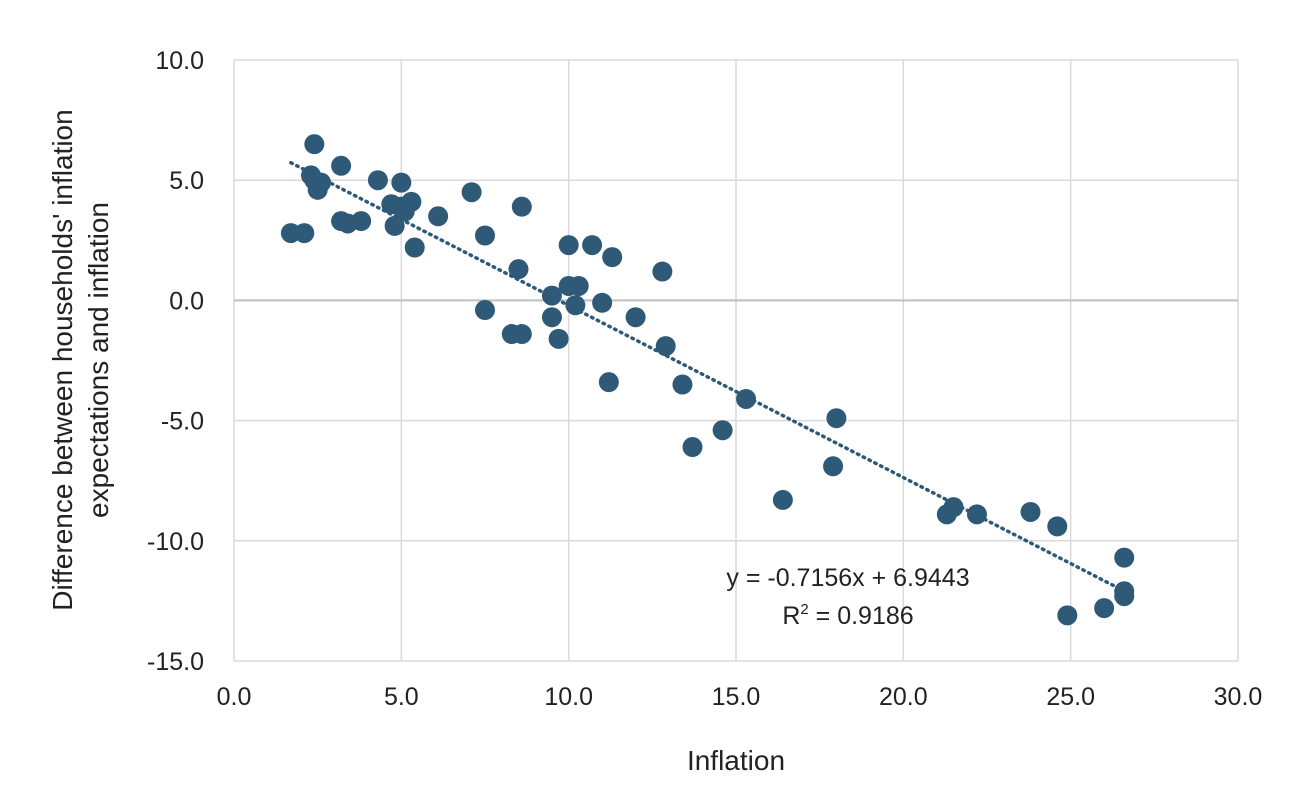 This screenshot has height=812, width=1292. I want to click on r2-value: = 0.9186, so click(861, 616).